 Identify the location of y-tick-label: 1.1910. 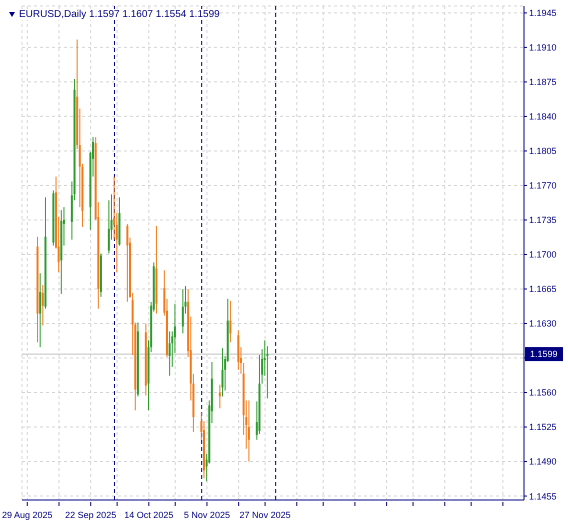
(543, 47).